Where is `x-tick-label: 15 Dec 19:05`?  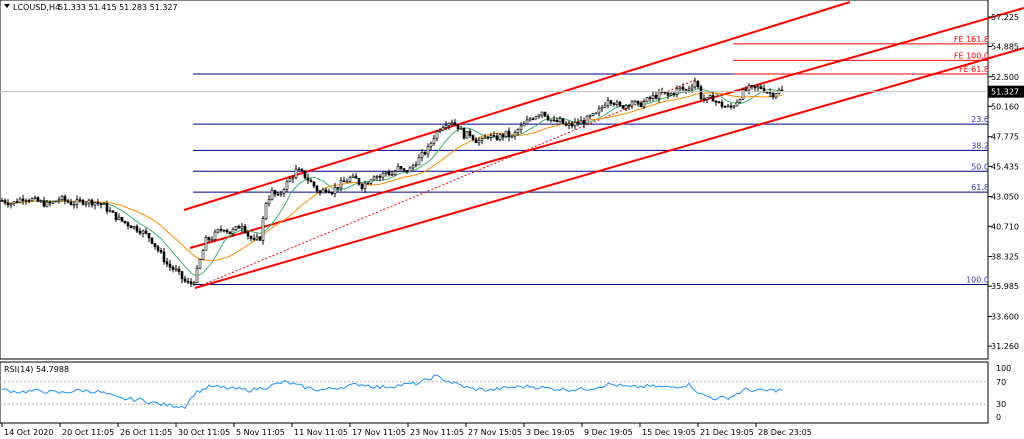
x-tick-label: 15 Dec 19:05 is located at coordinates (669, 432).